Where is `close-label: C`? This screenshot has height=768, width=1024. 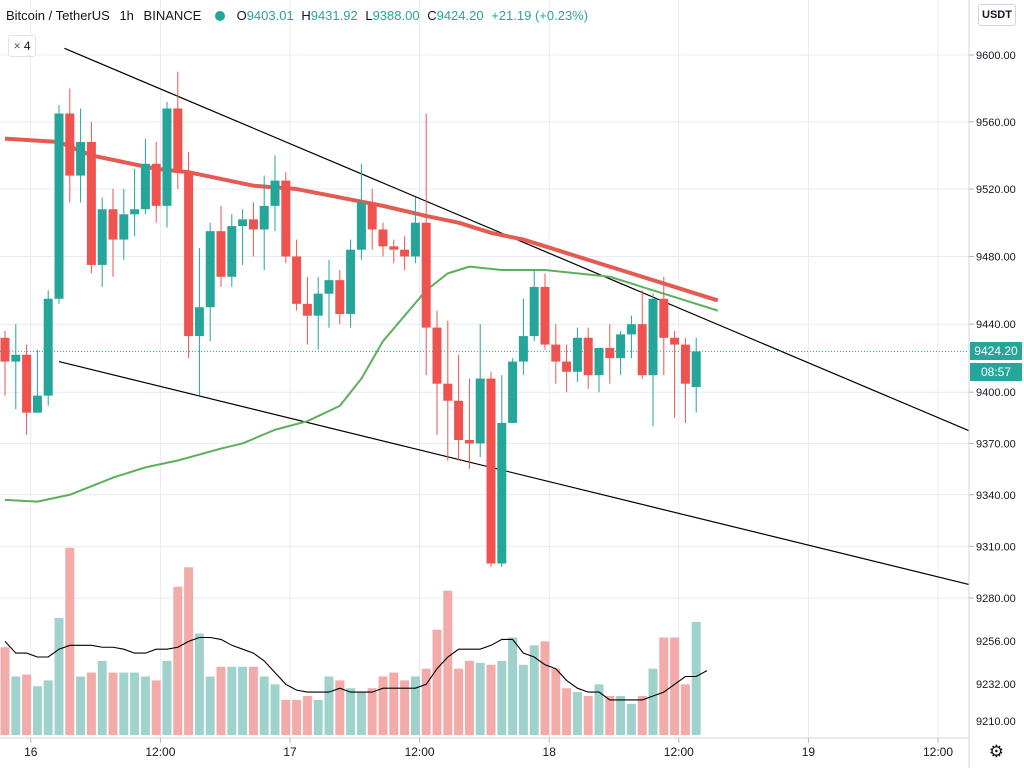 close-label: C is located at coordinates (432, 15).